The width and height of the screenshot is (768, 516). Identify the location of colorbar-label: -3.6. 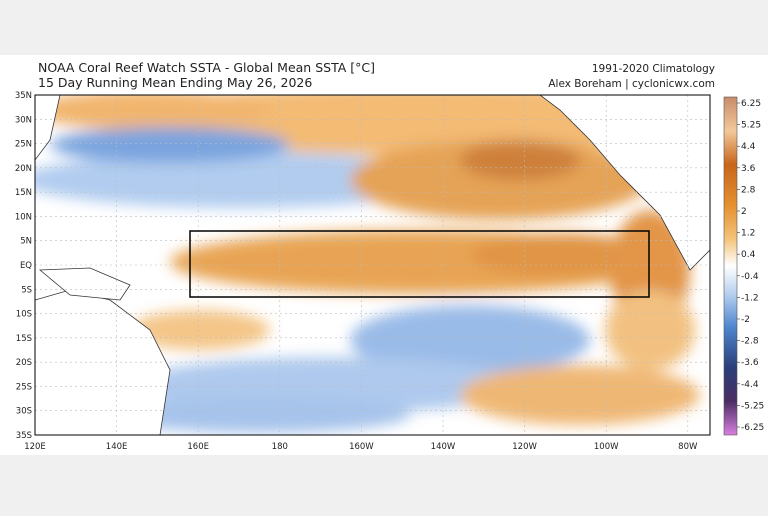
(750, 363).